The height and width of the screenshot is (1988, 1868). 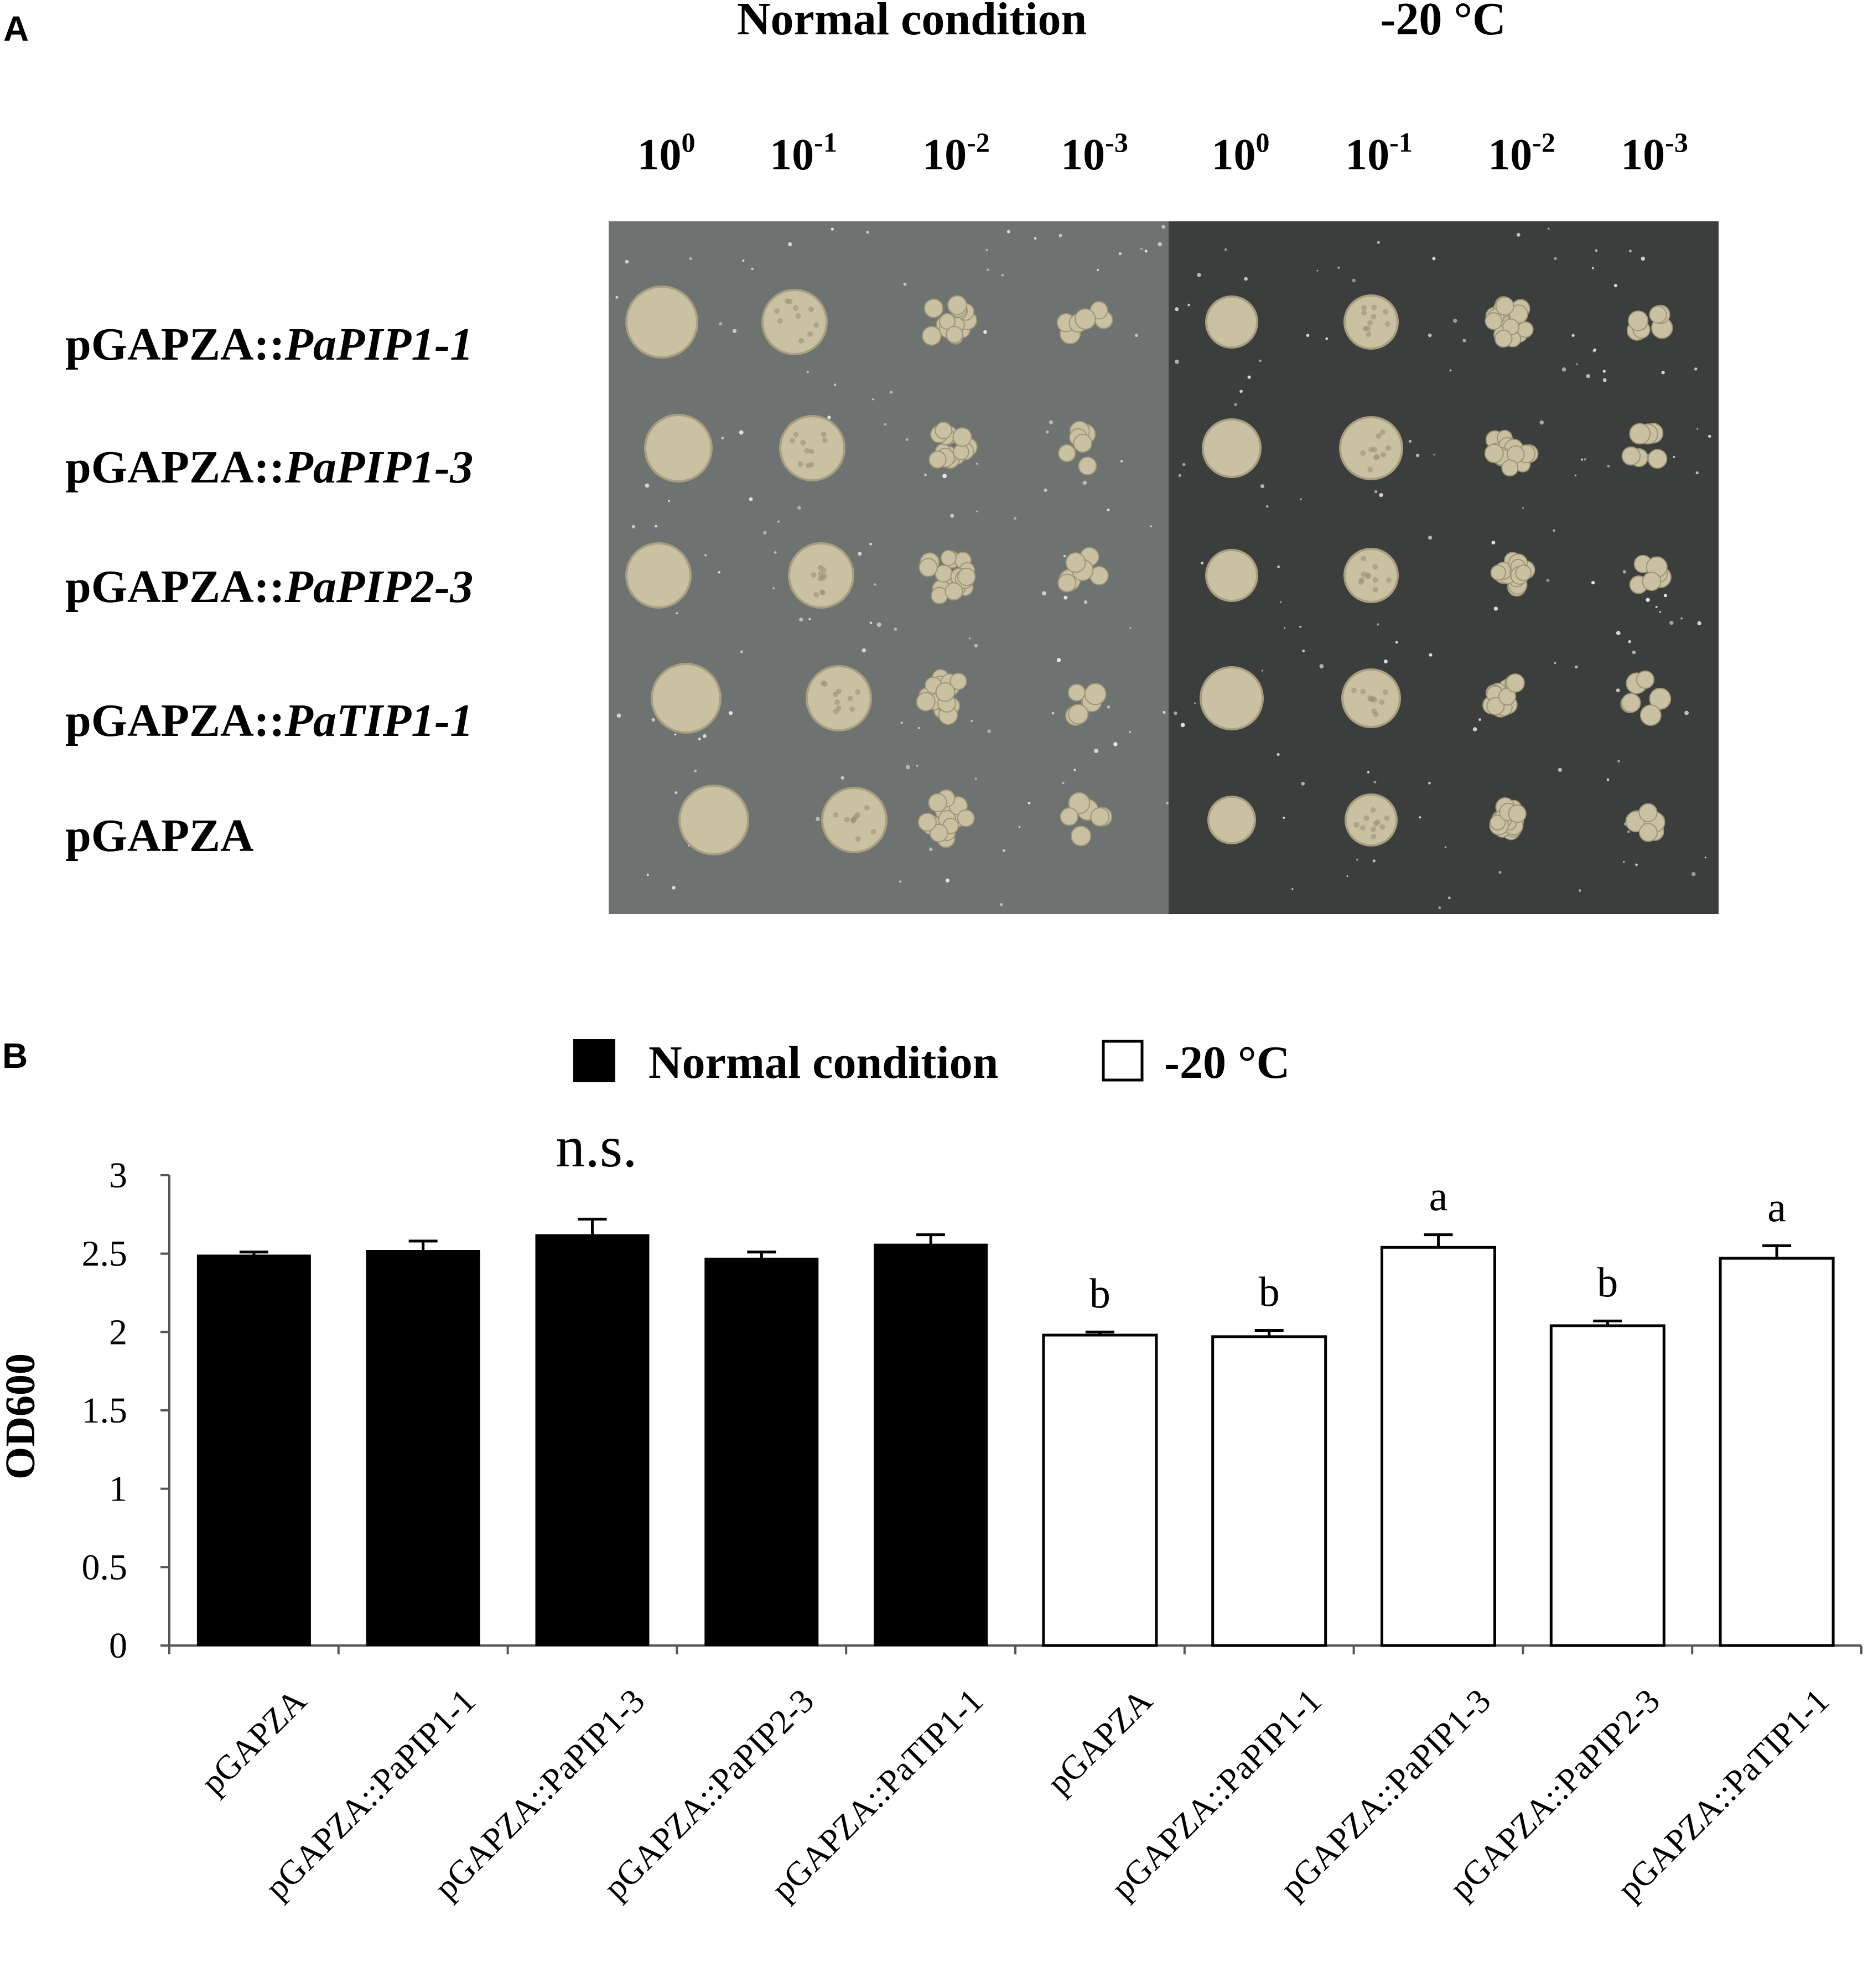 I want to click on strain-label: pGAPZA, so click(x=160, y=835).